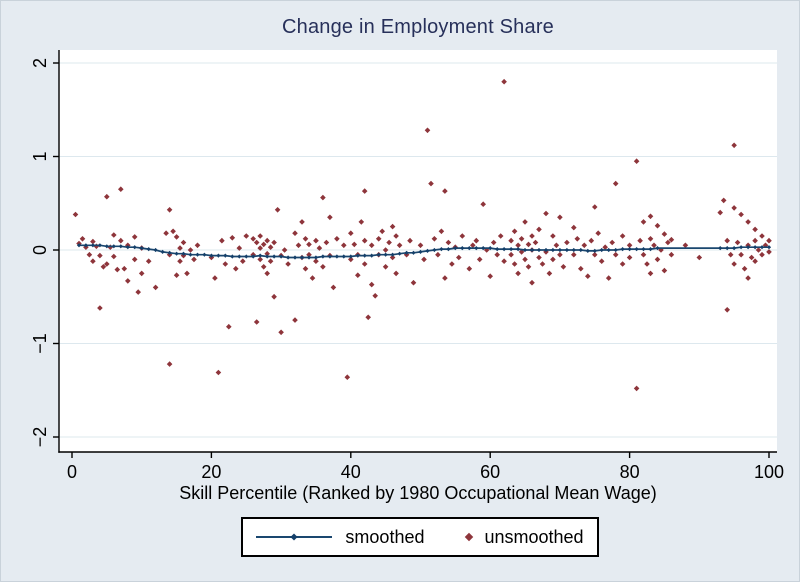  Describe the element at coordinates (490, 472) in the screenshot. I see `x-tick-label: 60` at that location.